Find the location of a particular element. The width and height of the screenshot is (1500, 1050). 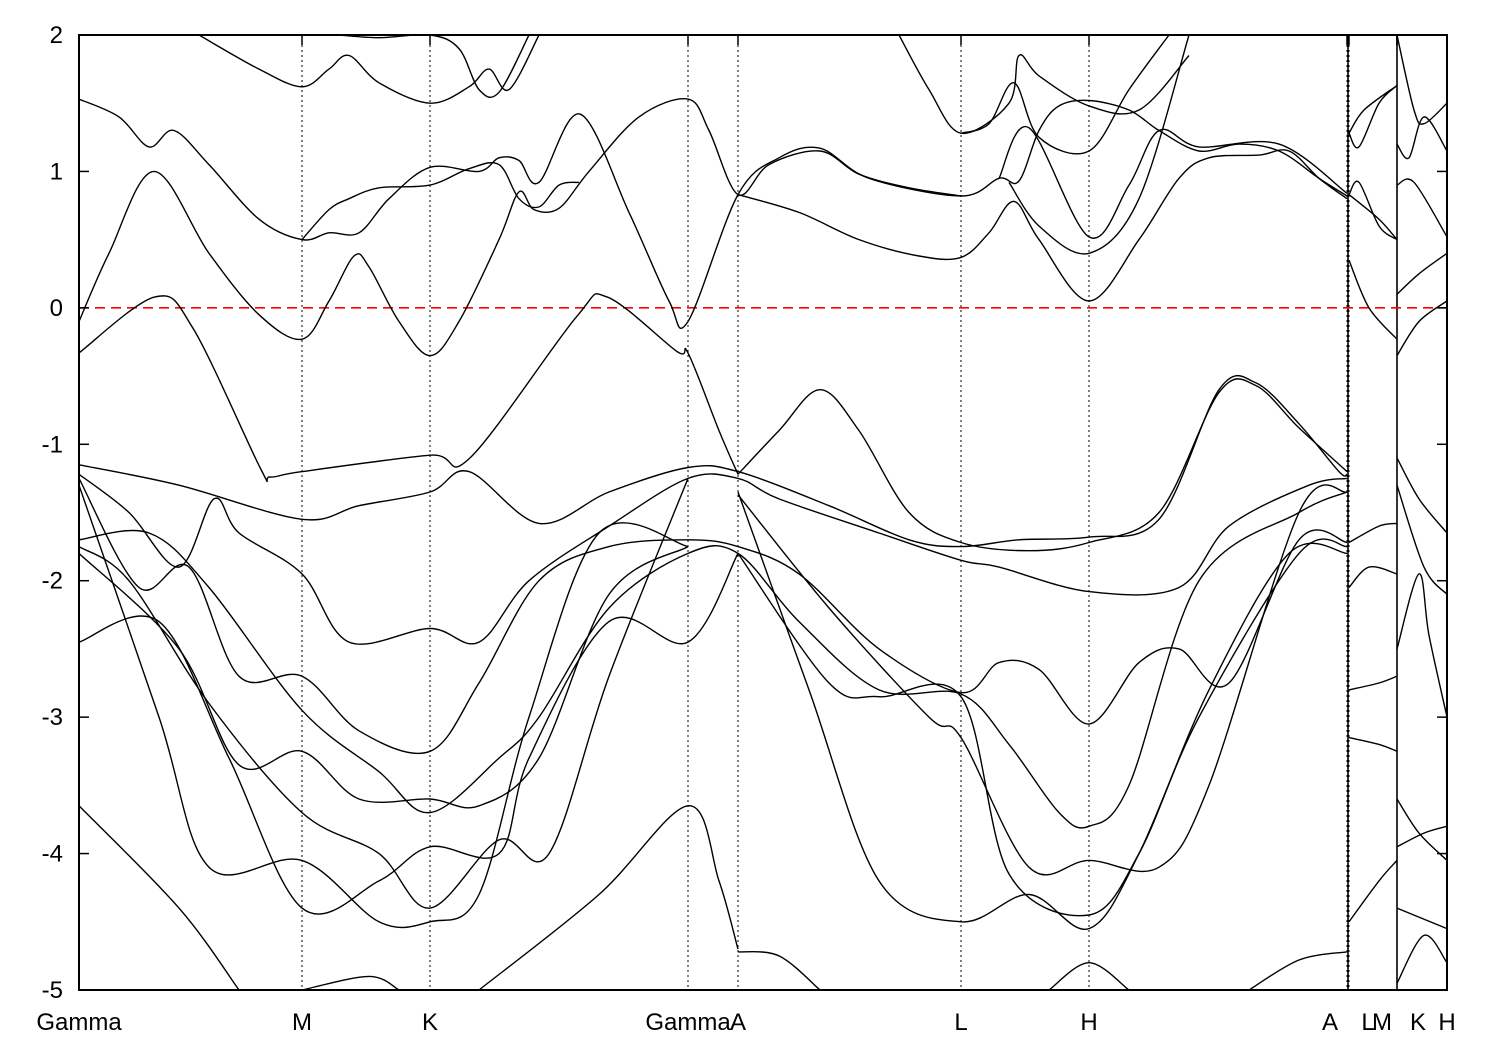

x-axis: Gamma M K Gamma A L H A LM K H is located at coordinates (745, 1022).